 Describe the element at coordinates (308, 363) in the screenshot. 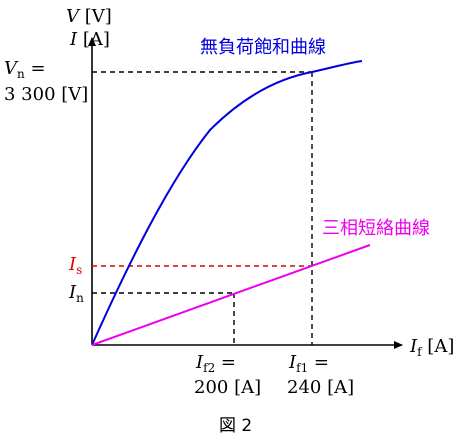

I see `if1-label: If1 =` at that location.